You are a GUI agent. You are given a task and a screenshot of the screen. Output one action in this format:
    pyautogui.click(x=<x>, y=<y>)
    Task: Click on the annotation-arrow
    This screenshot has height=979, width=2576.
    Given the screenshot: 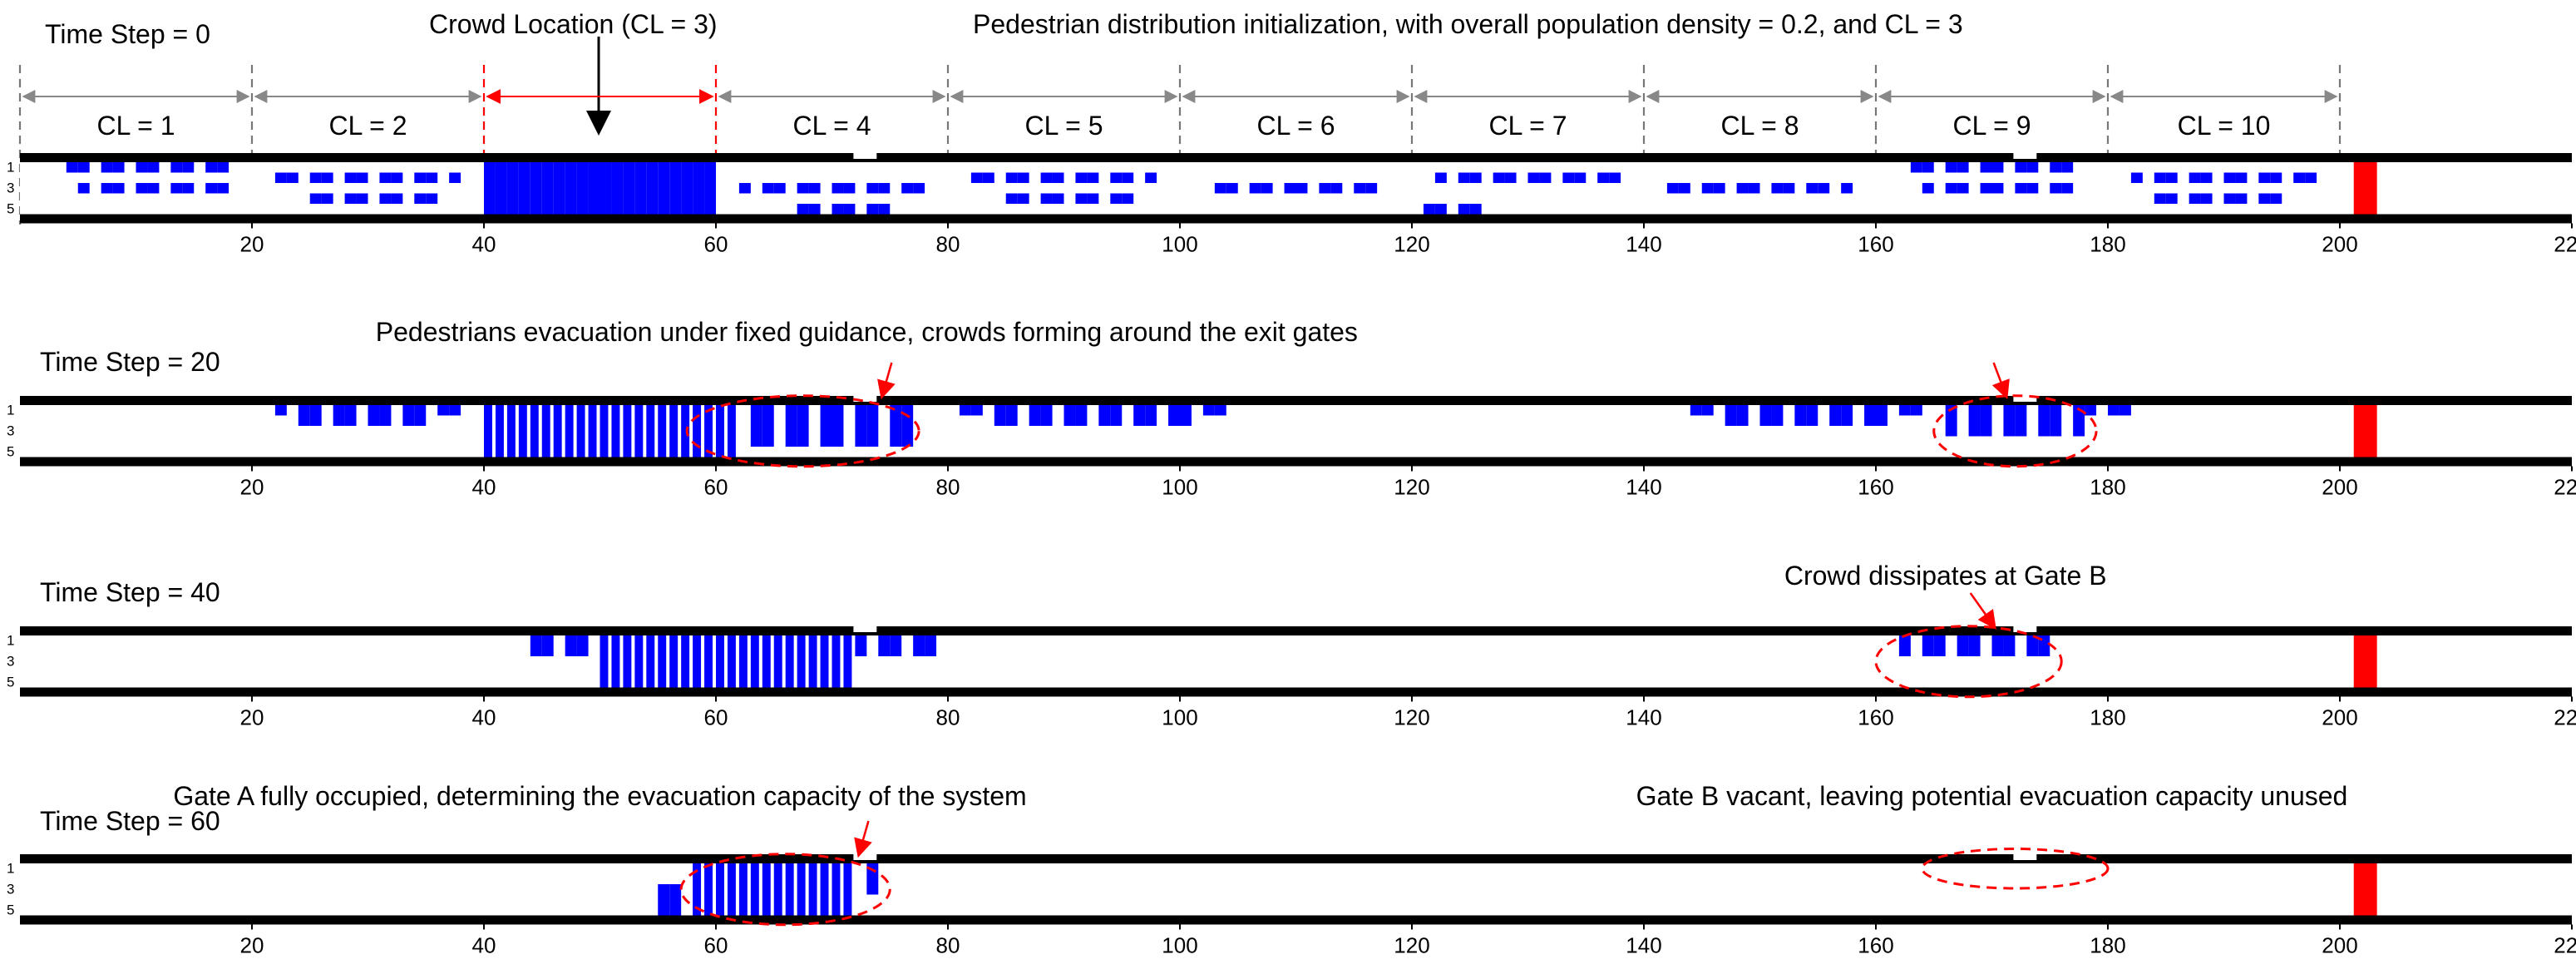 What is the action you would take?
    pyautogui.click(x=863, y=839)
    